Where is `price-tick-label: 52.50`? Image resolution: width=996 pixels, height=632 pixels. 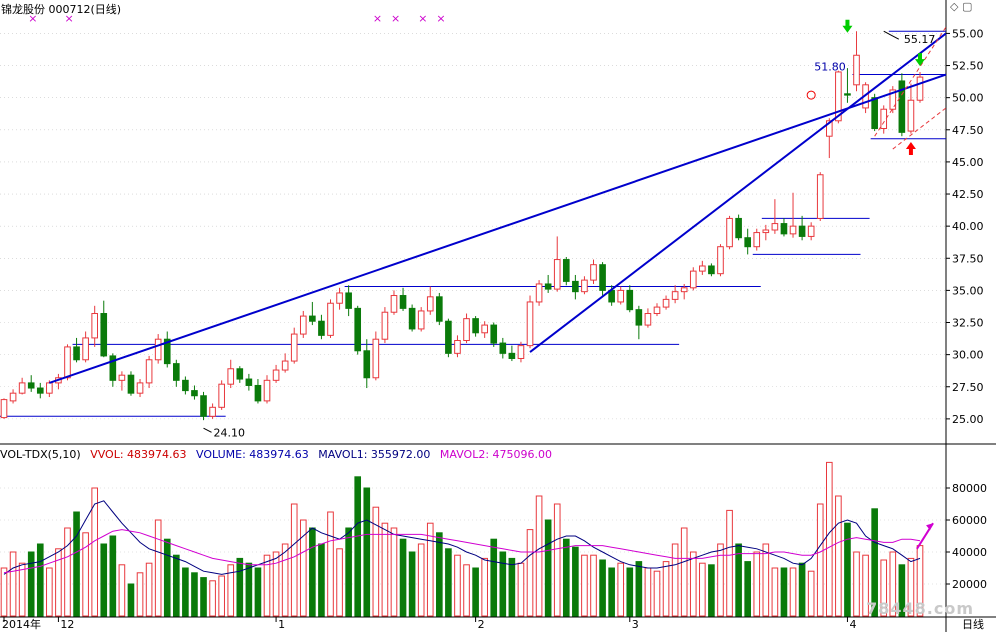
price-tick-label: 52.50 is located at coordinates (968, 66).